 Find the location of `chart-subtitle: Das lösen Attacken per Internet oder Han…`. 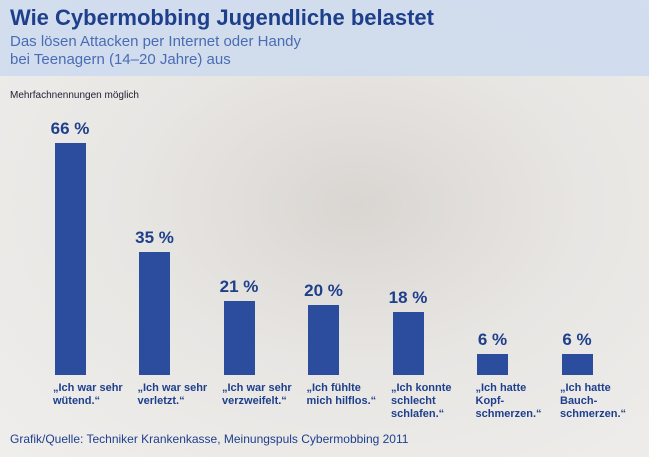

chart-subtitle: Das lösen Attacken per Internet oder Han… is located at coordinates (156, 50).